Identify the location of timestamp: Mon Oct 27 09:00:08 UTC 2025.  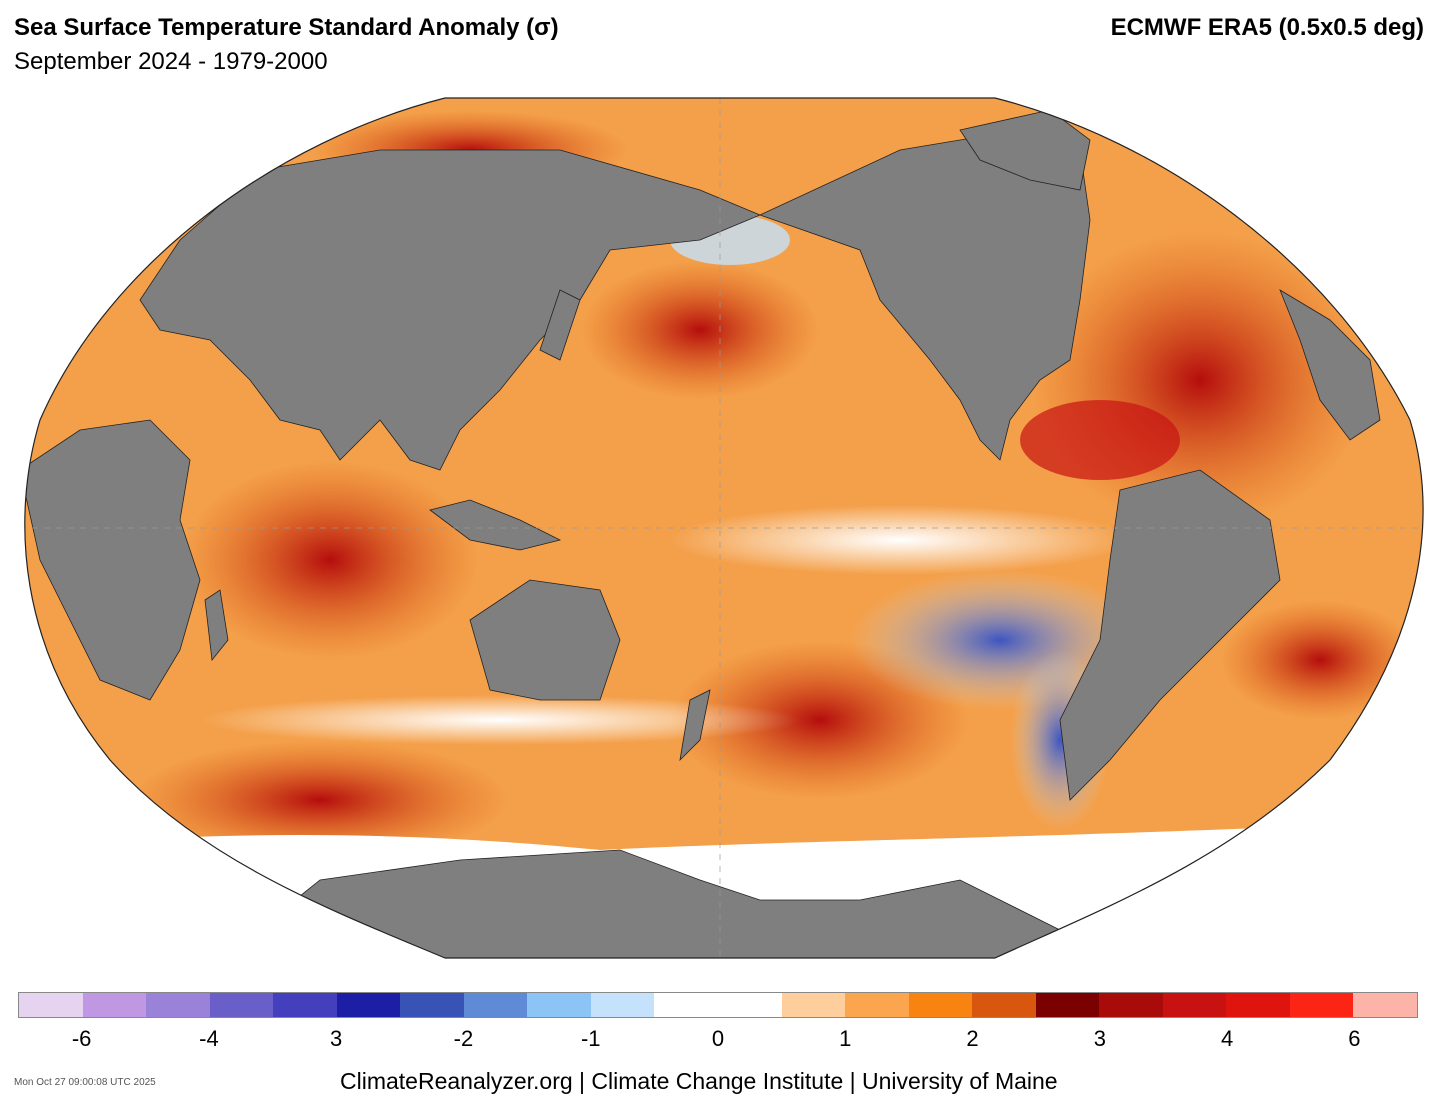
(85, 1082).